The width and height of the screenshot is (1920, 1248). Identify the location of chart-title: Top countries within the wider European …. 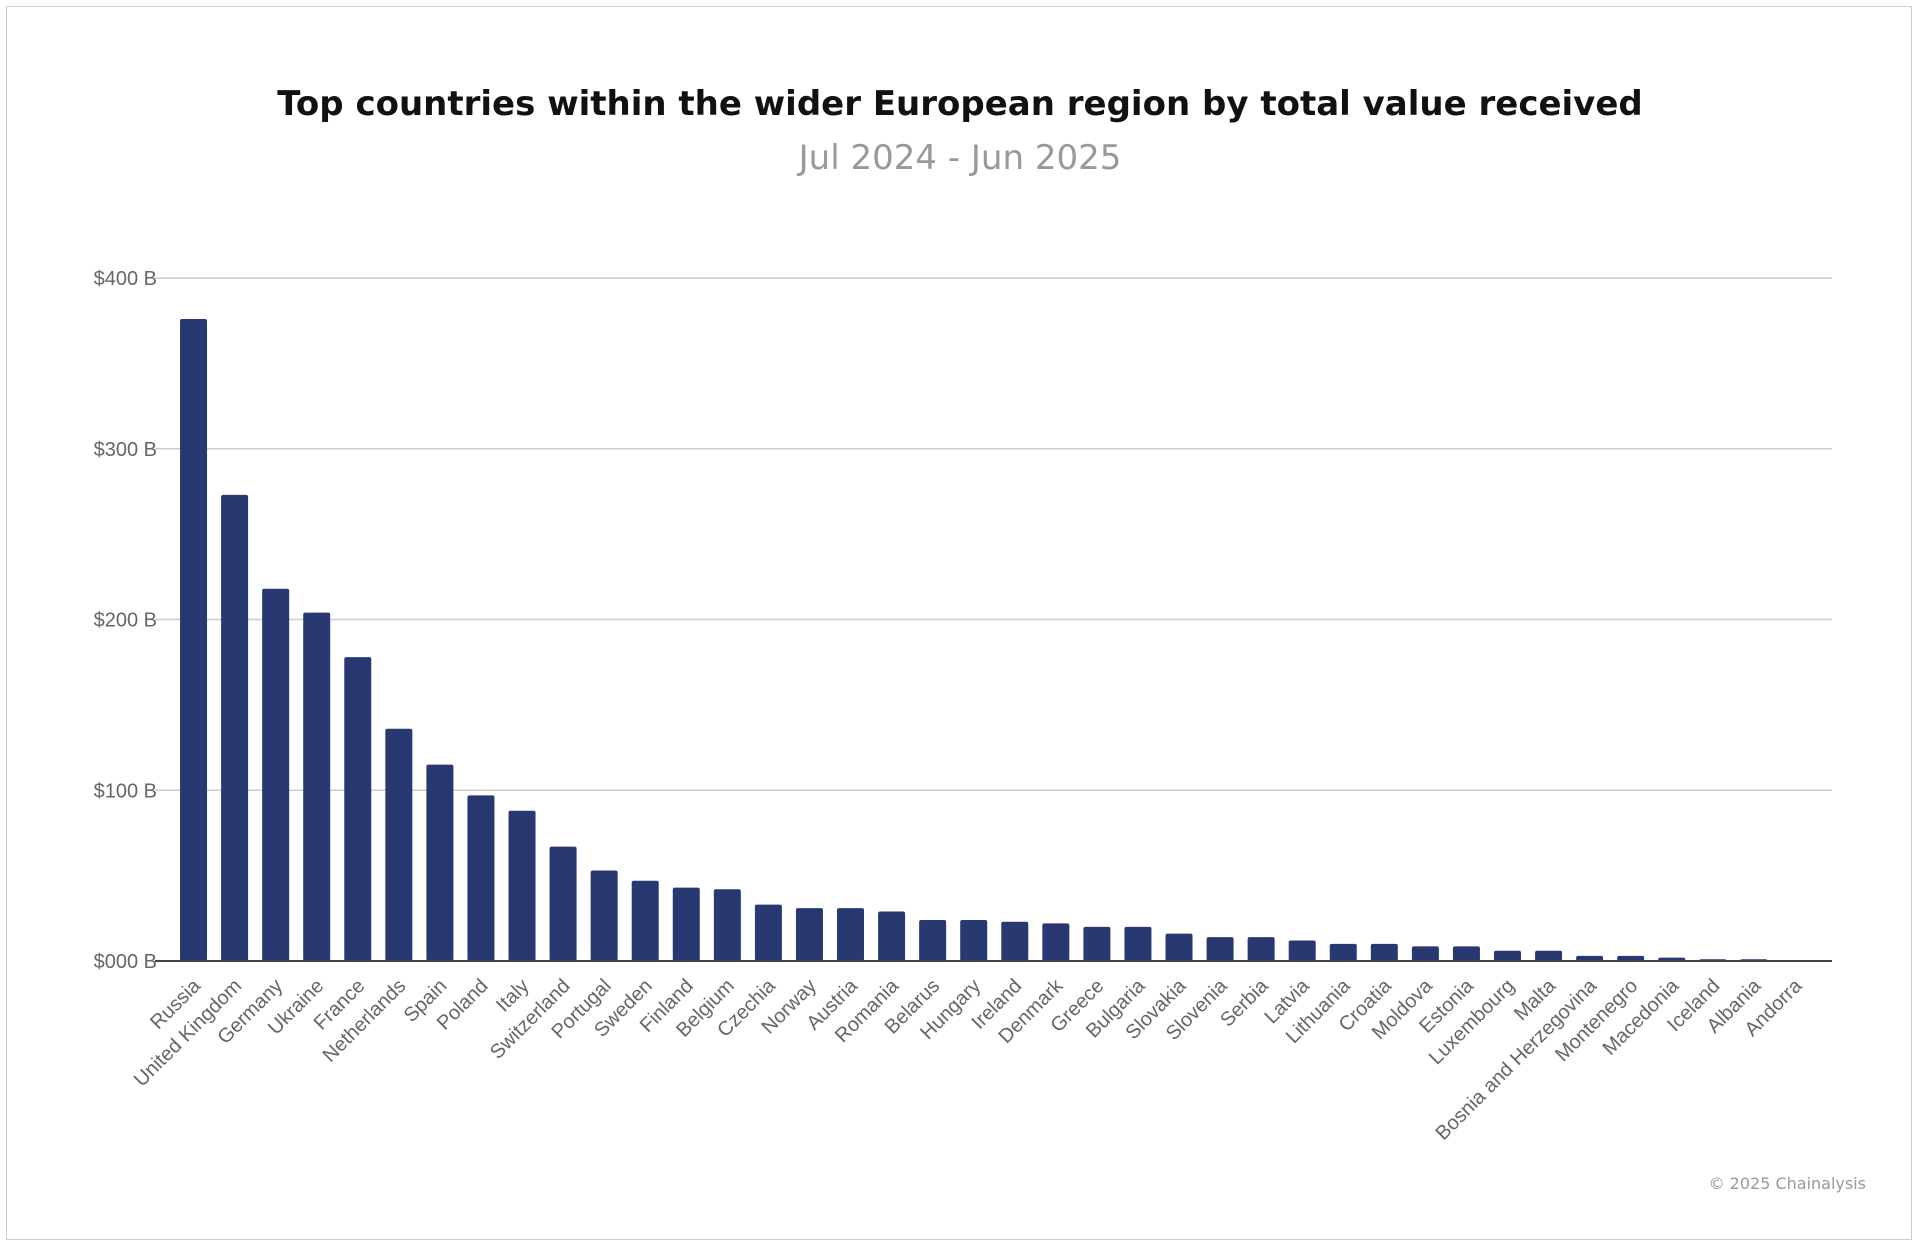
(960, 104).